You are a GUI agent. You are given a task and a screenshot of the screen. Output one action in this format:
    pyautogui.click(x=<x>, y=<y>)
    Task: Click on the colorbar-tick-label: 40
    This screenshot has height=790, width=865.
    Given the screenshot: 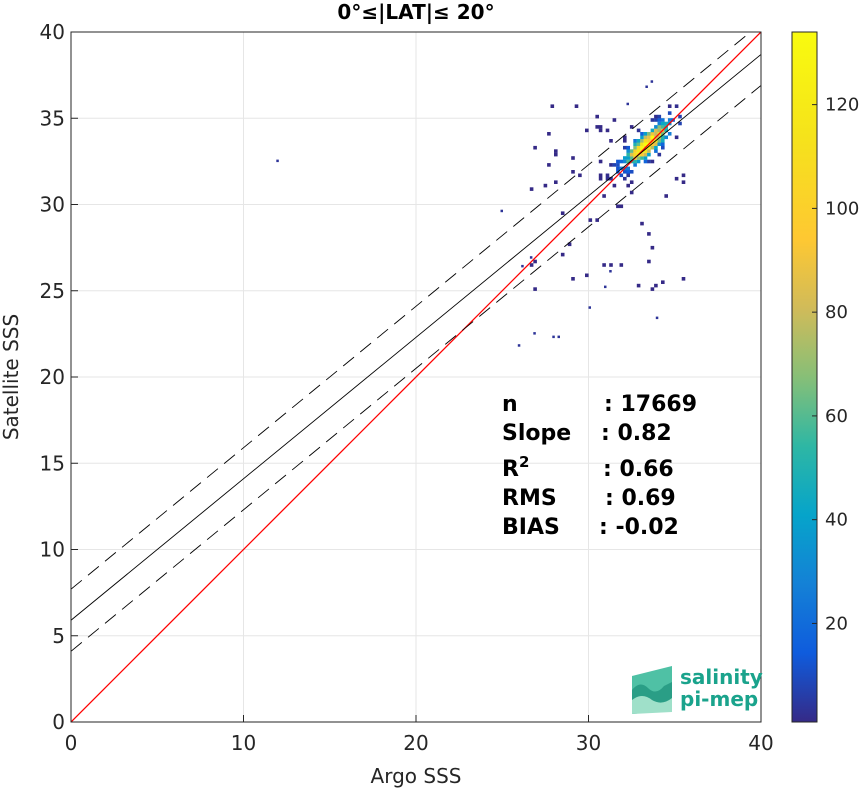 What is the action you would take?
    pyautogui.click(x=836, y=520)
    